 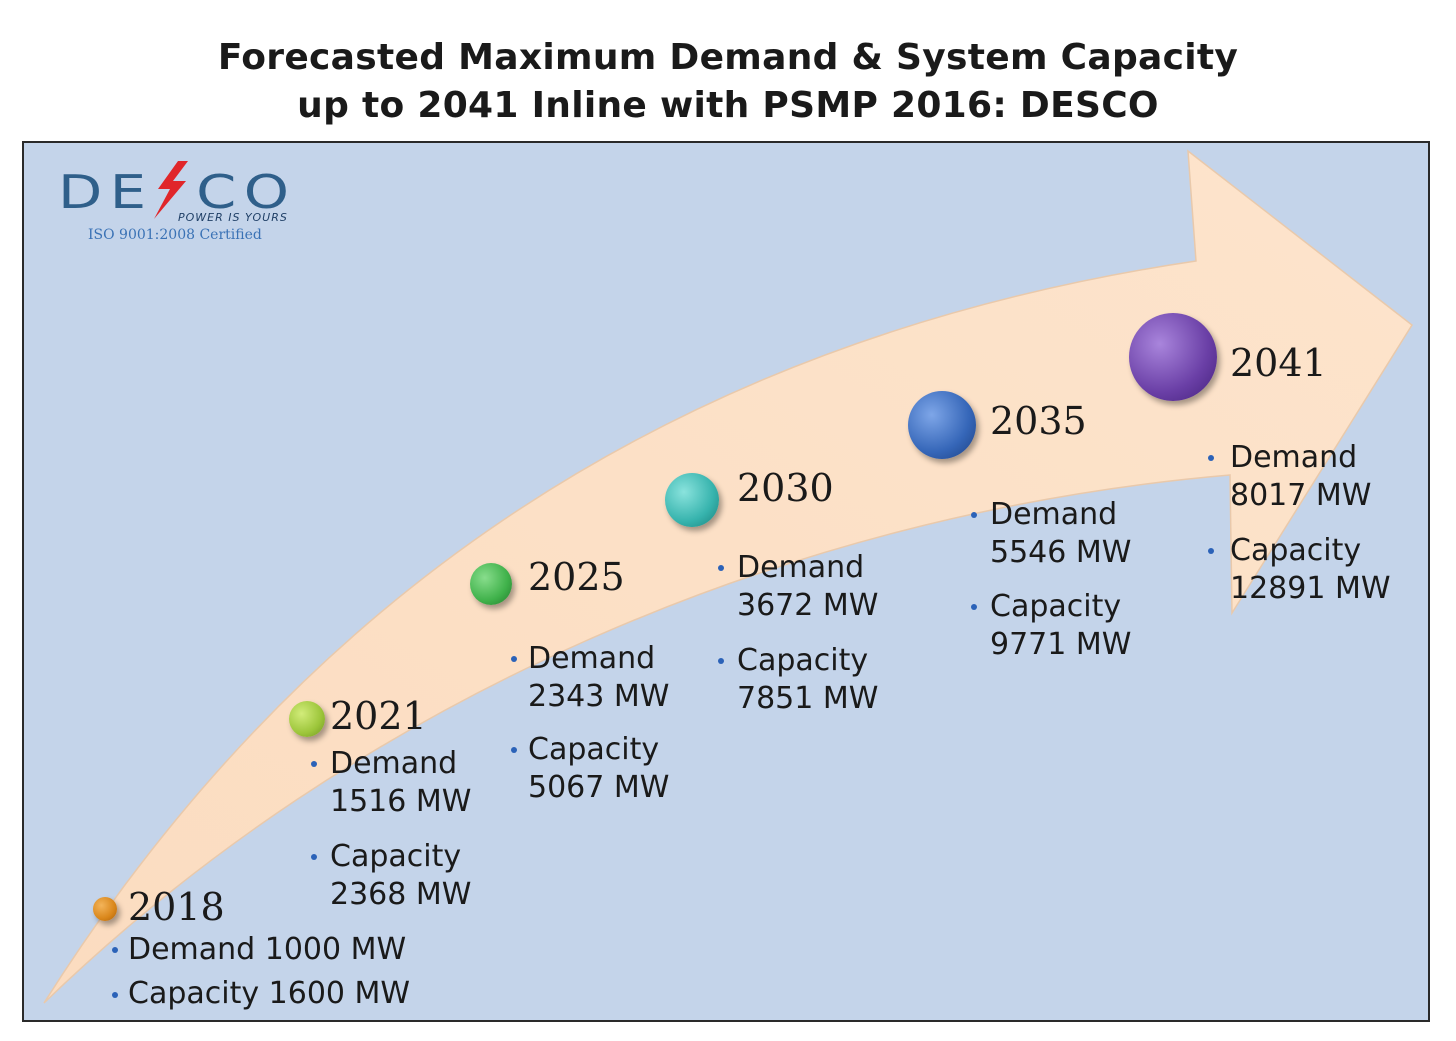 What do you see at coordinates (175, 235) in the screenshot?
I see `logo-certification: ISO 9001:2008 Certified` at bounding box center [175, 235].